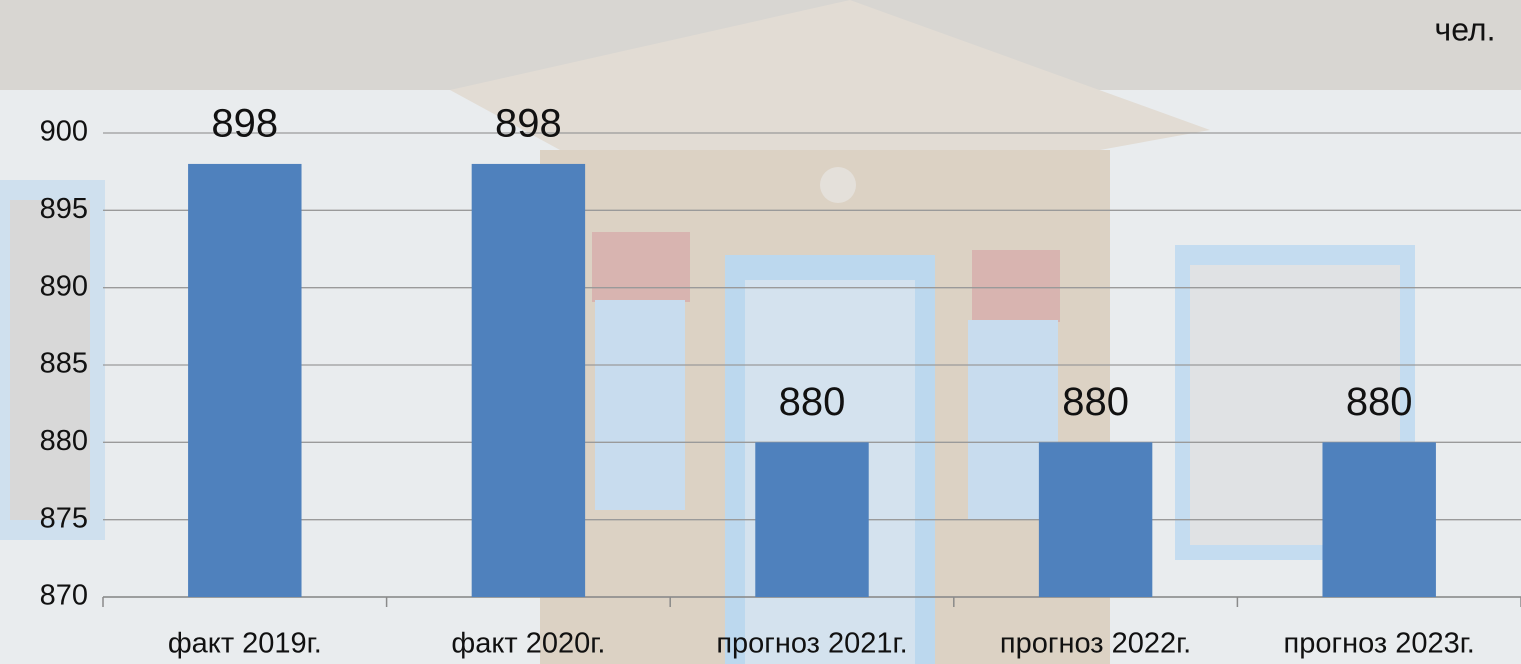 The width and height of the screenshot is (1521, 664). I want to click on y-tick-label: 890, so click(64, 286).